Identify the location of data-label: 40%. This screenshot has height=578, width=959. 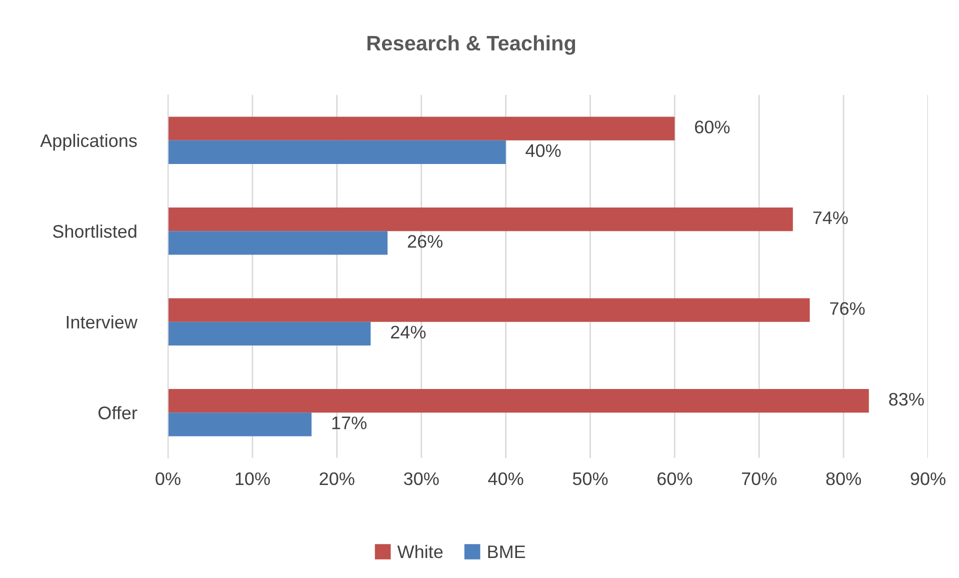
(543, 151).